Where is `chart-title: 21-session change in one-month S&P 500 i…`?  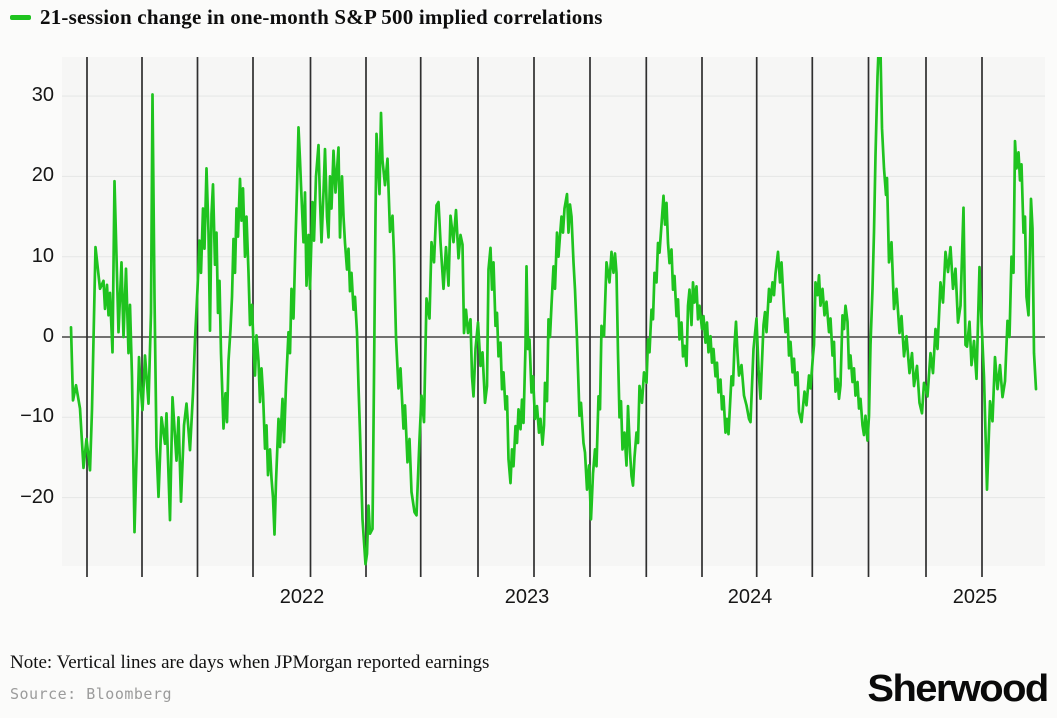 chart-title: 21-session change in one-month S&P 500 i… is located at coordinates (321, 17).